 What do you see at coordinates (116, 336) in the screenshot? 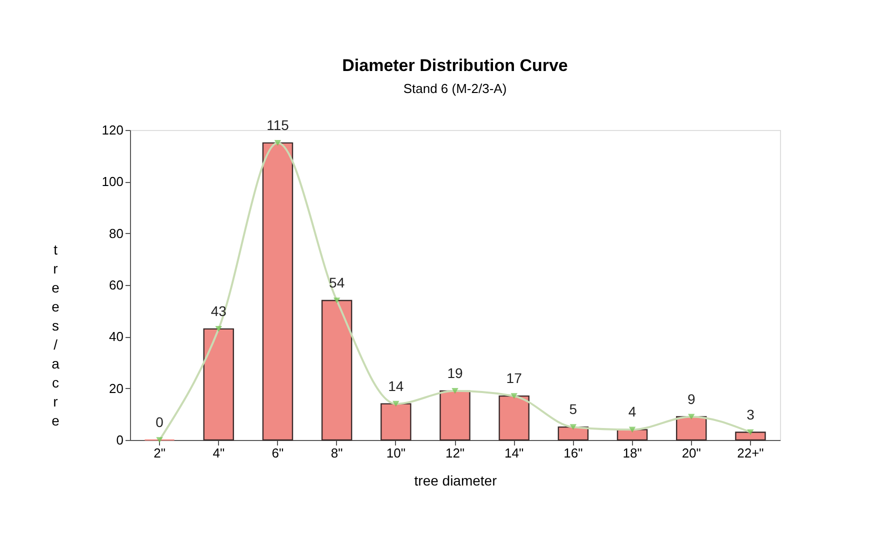
I see `y-tick-label: 40` at bounding box center [116, 336].